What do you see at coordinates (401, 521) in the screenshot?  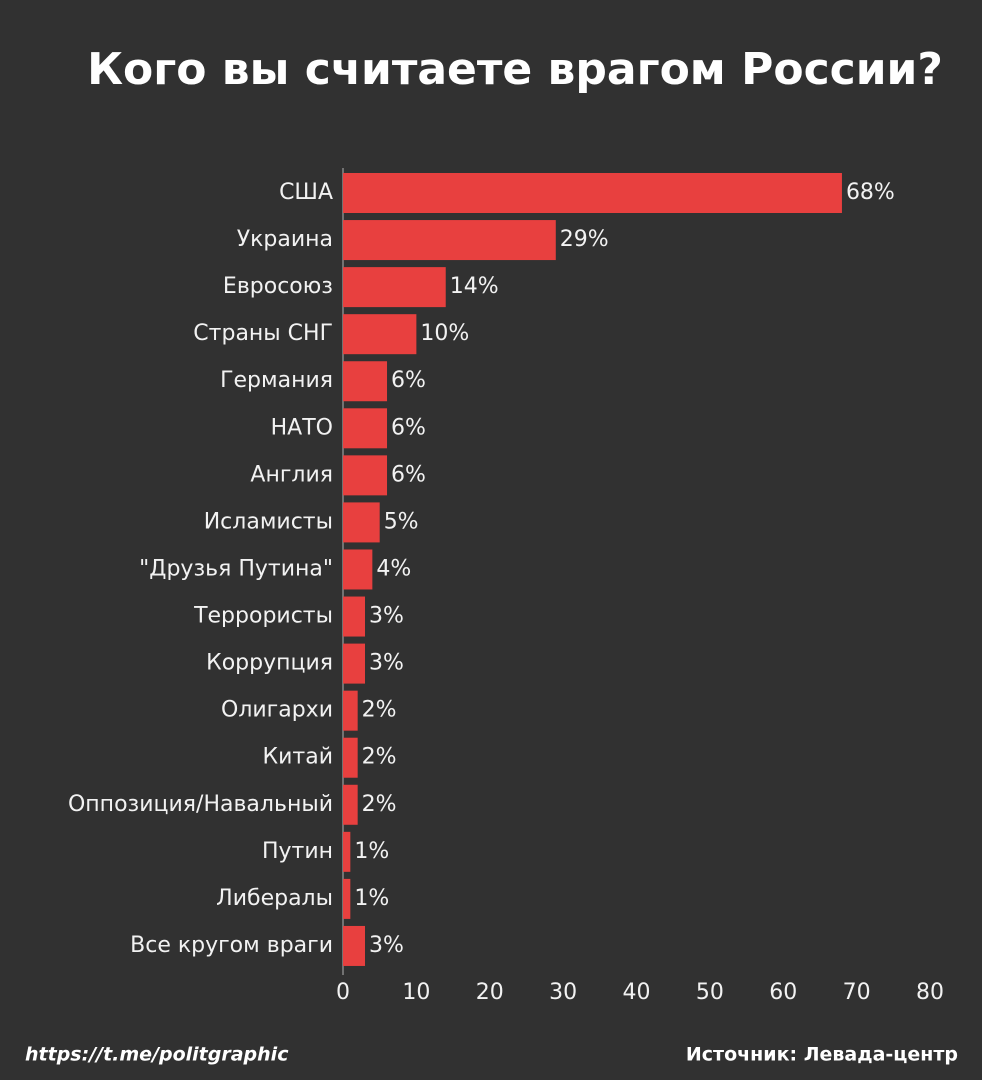 I see `value-label: 5%` at bounding box center [401, 521].